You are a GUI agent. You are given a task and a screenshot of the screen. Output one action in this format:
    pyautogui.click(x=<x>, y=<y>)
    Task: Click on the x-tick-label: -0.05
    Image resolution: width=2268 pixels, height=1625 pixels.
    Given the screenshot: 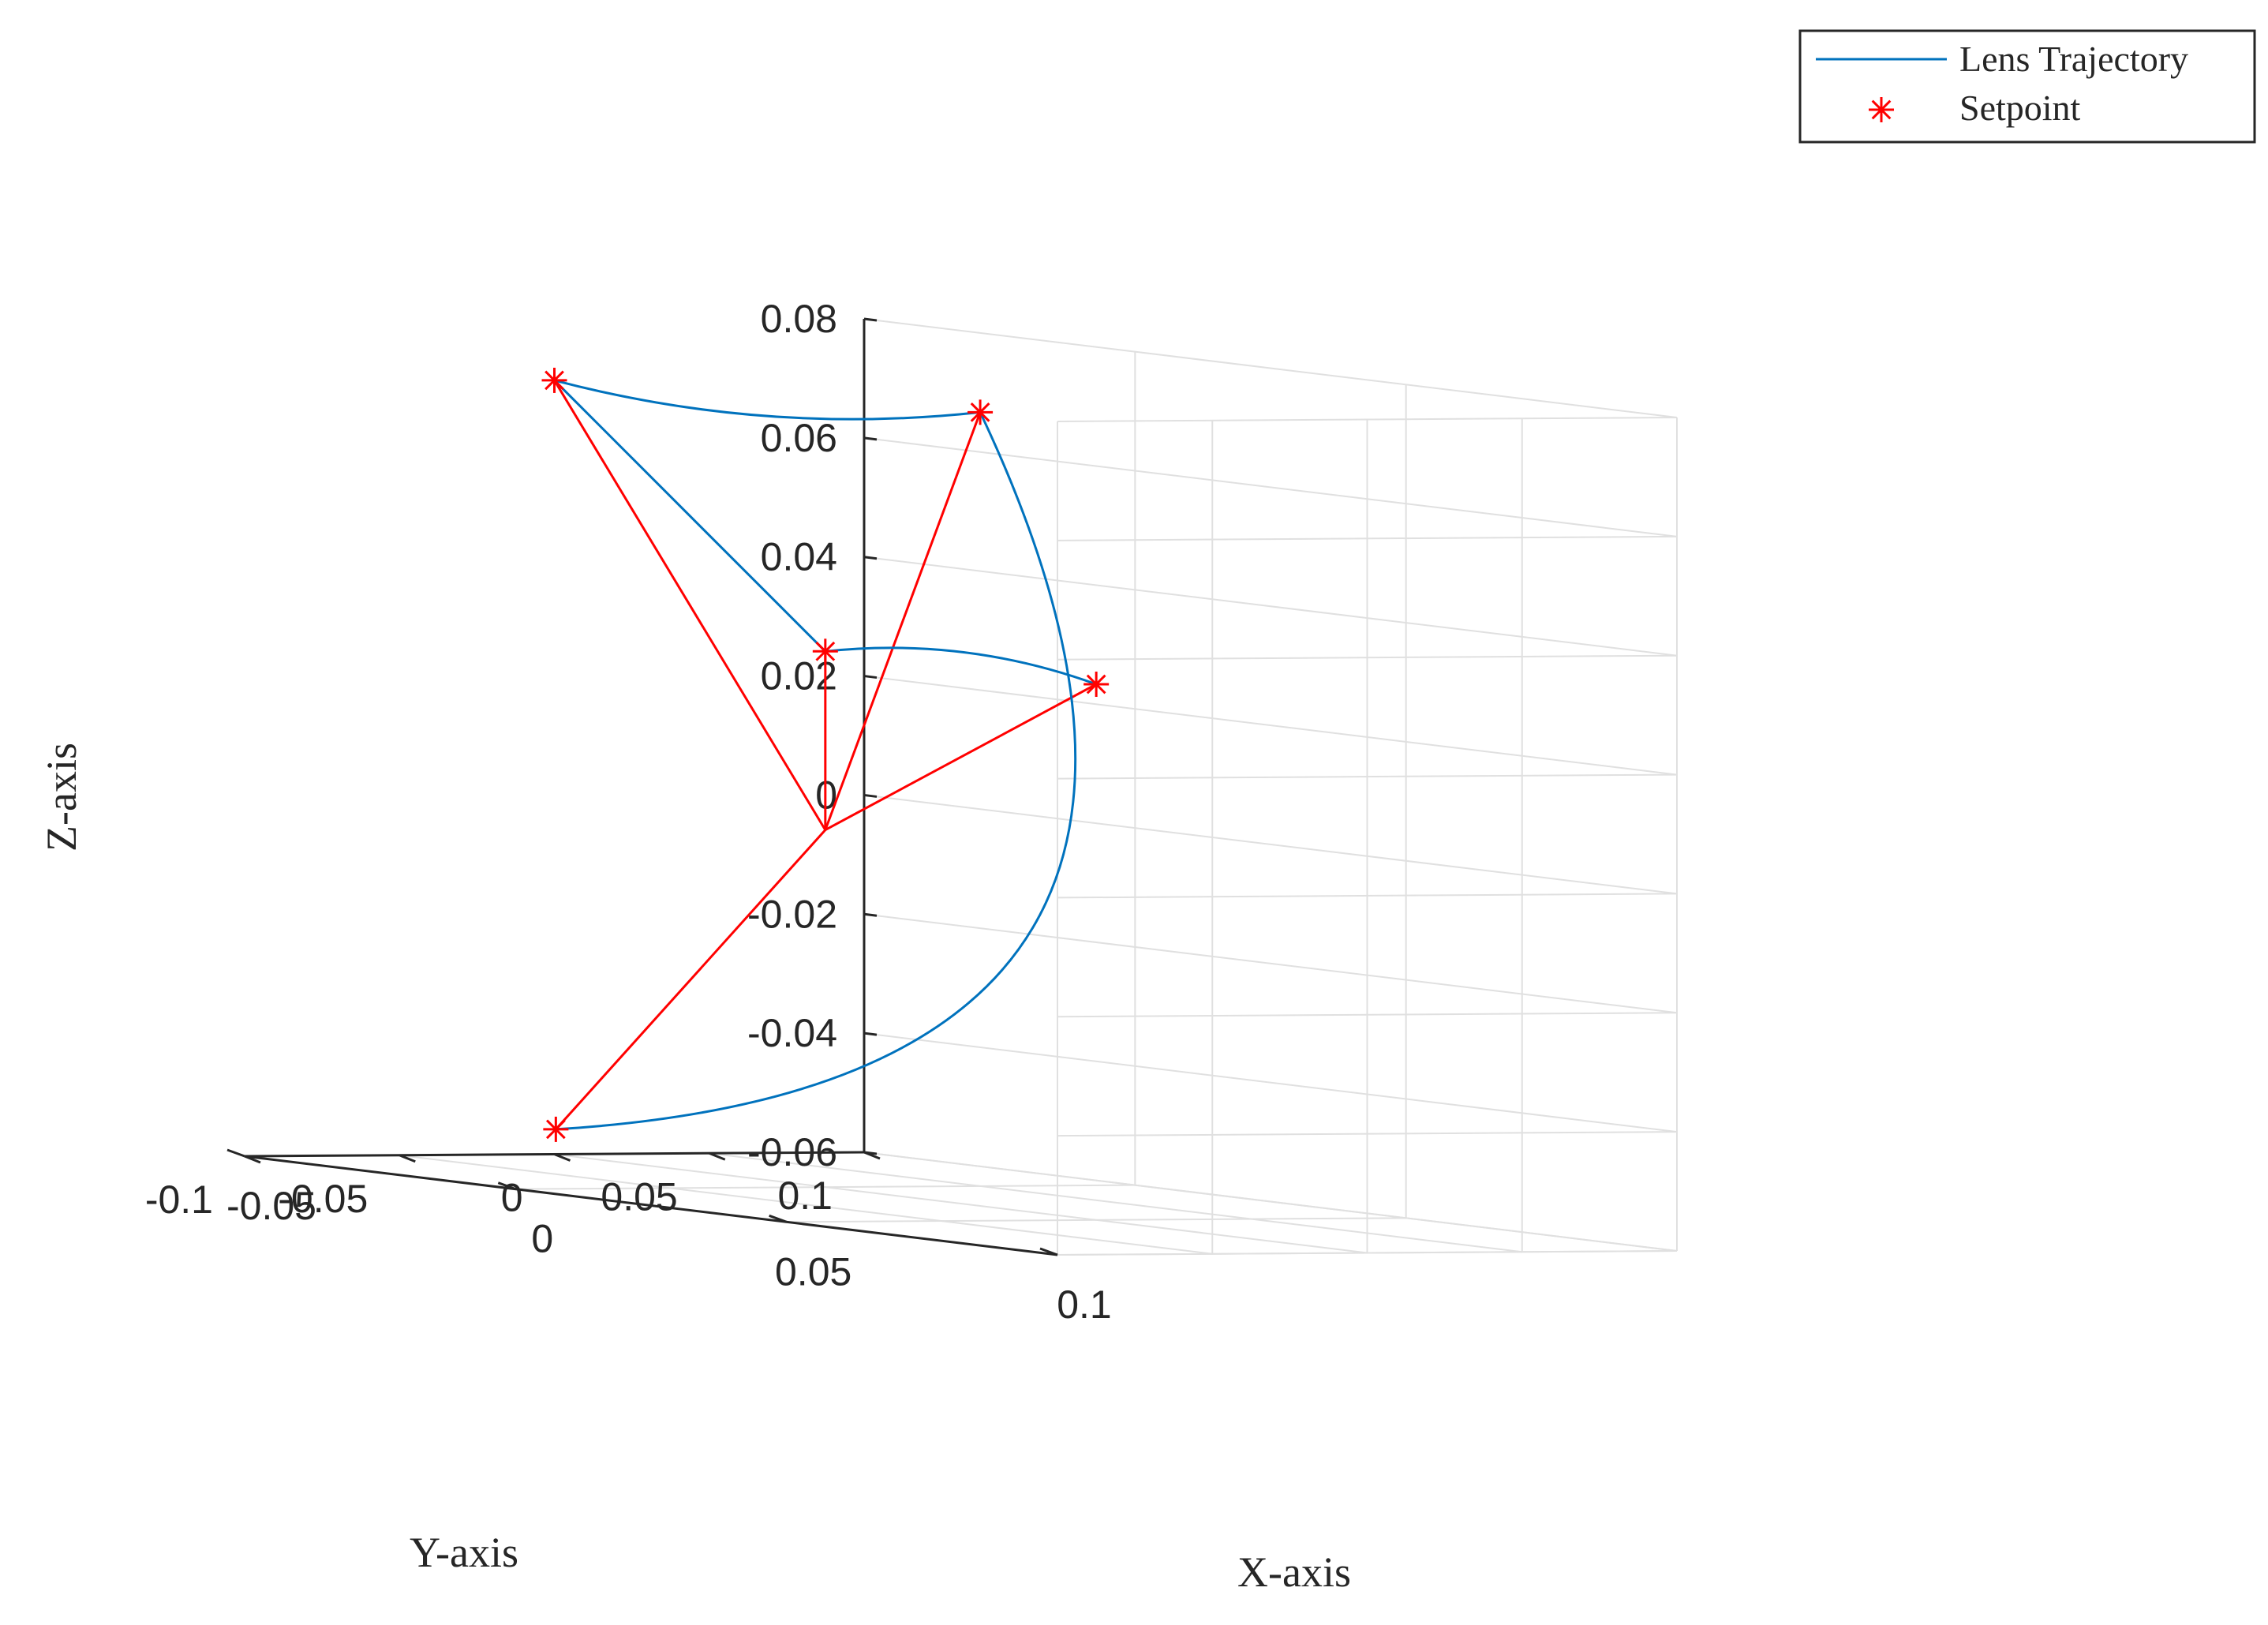 What is the action you would take?
    pyautogui.click(x=271, y=1206)
    